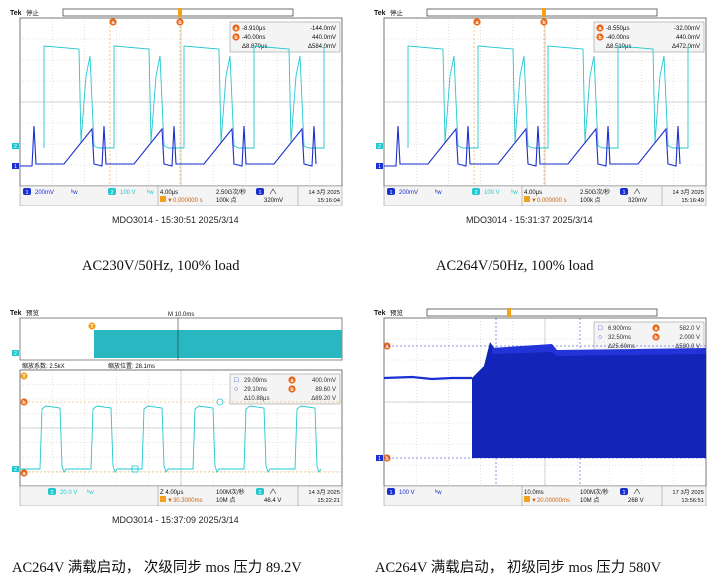 Image resolution: width=722 pixels, height=588 pixels. I want to click on readout-value: Δ89.20 V, so click(323, 399).